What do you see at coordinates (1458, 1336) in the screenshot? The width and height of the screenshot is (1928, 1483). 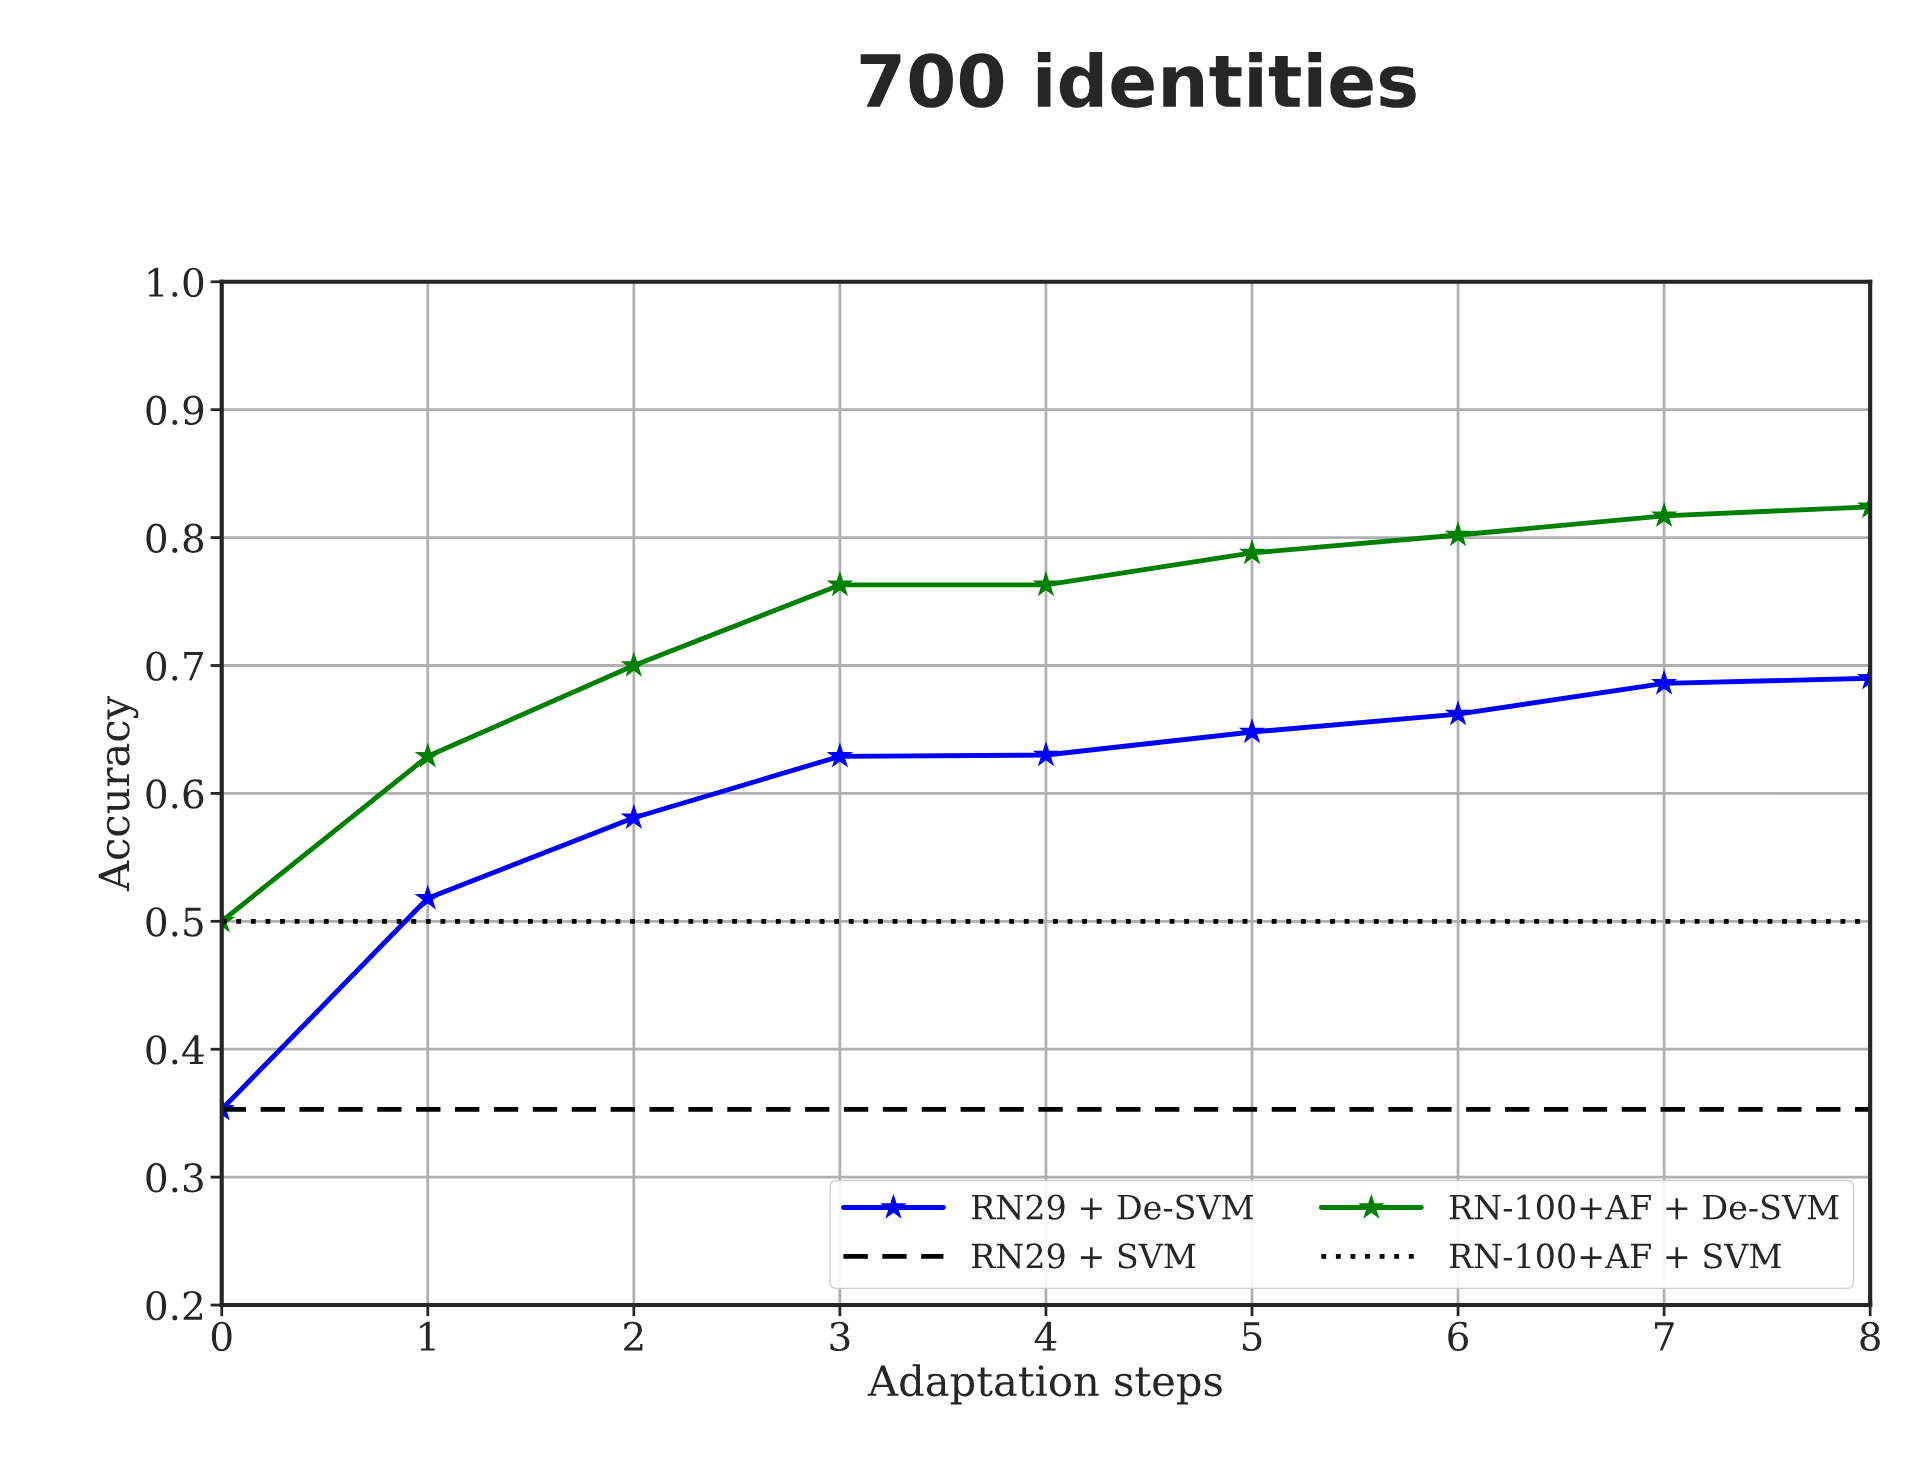 I see `x-tick-label: 6` at bounding box center [1458, 1336].